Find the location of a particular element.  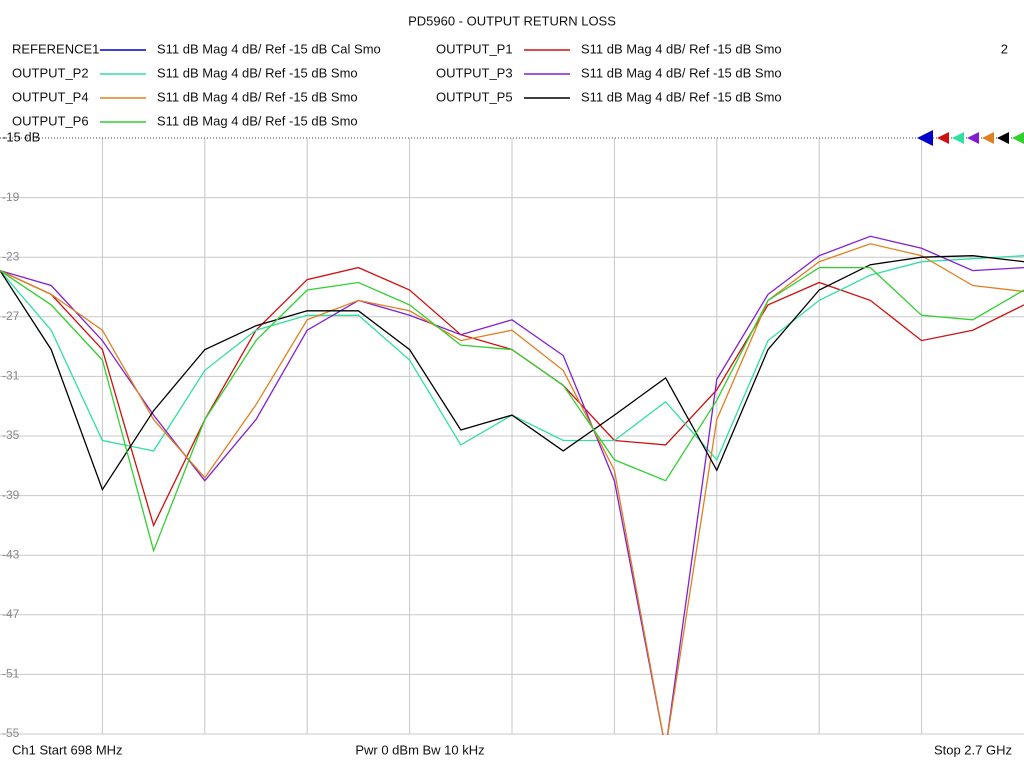

legend-name: OUTPUT_P6 is located at coordinates (50, 120).